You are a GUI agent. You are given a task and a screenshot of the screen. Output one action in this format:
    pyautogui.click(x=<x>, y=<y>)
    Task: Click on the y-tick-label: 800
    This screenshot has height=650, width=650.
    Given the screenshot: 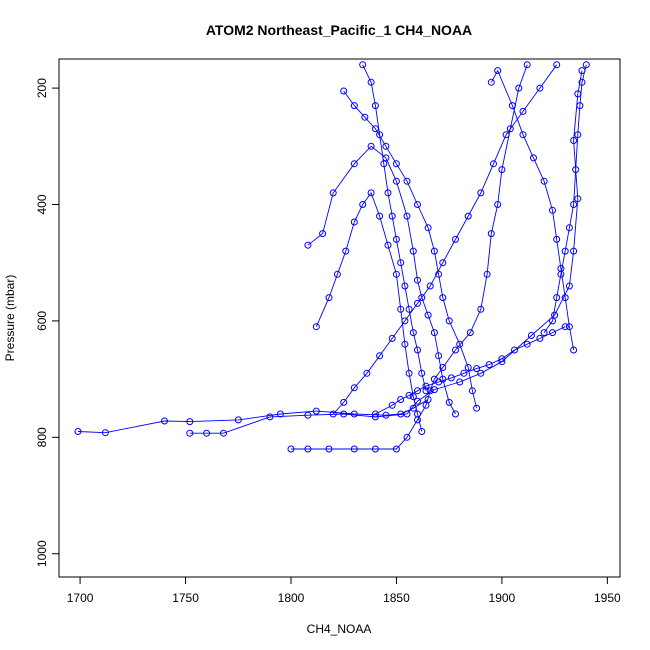 What is the action you would take?
    pyautogui.click(x=42, y=437)
    